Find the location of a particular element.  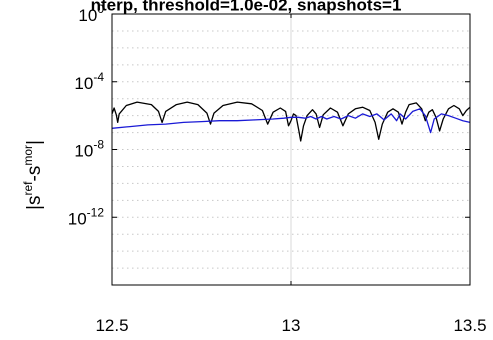

series-layer is located at coordinates (291, 121).